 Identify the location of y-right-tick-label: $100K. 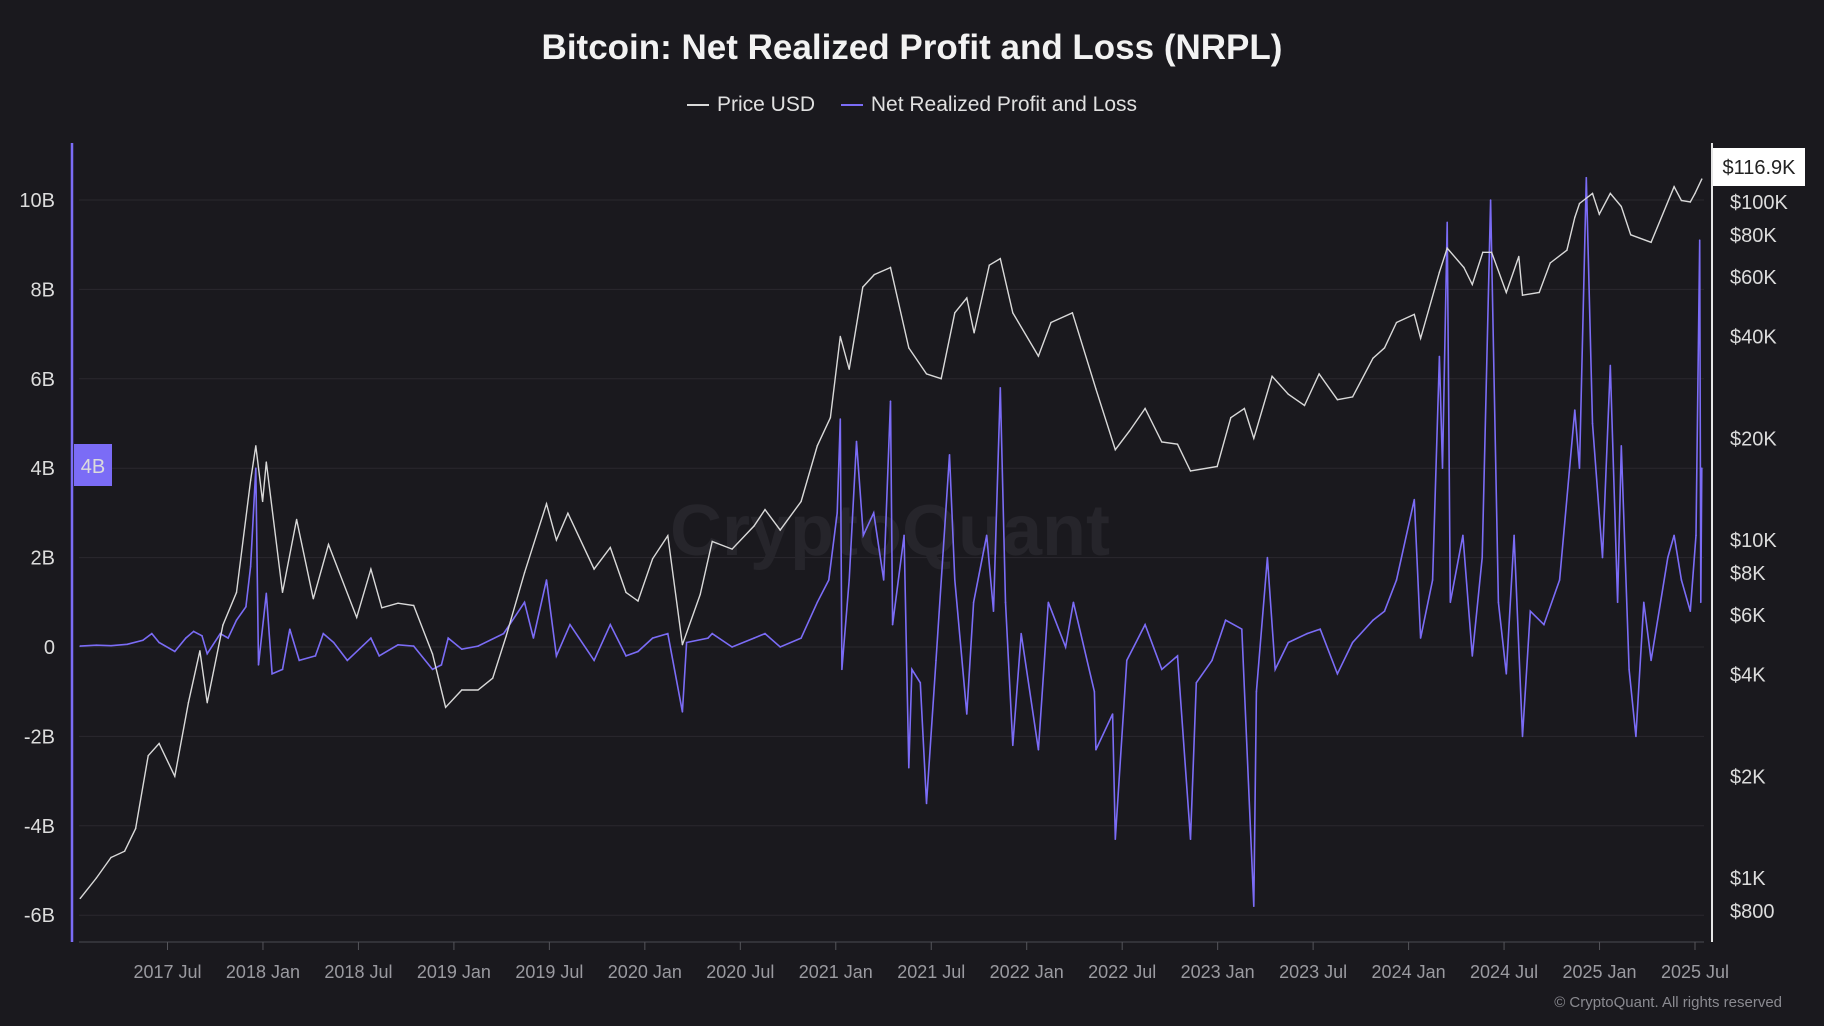
(1759, 203).